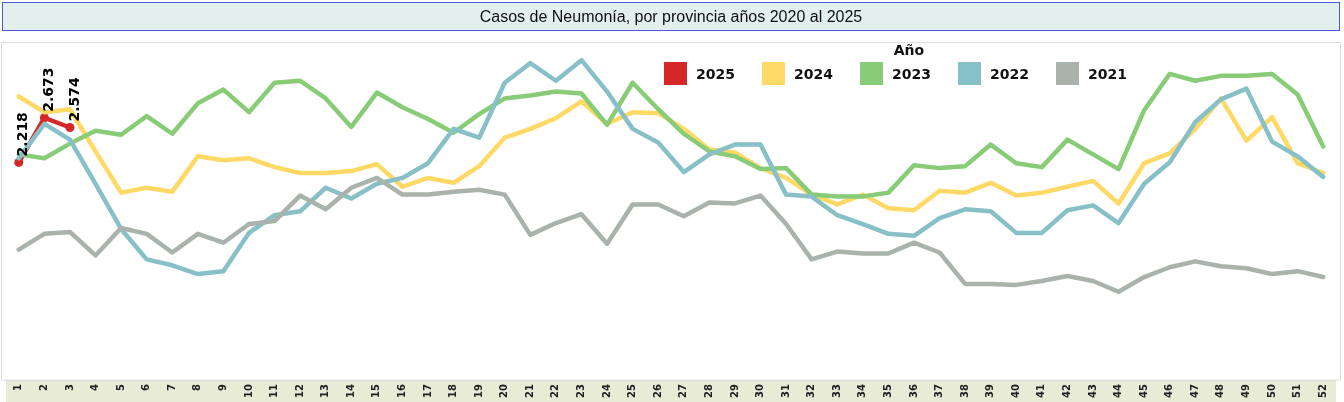 The width and height of the screenshot is (1344, 402). Describe the element at coordinates (813, 73) in the screenshot. I see `legend-label: 2024` at that location.